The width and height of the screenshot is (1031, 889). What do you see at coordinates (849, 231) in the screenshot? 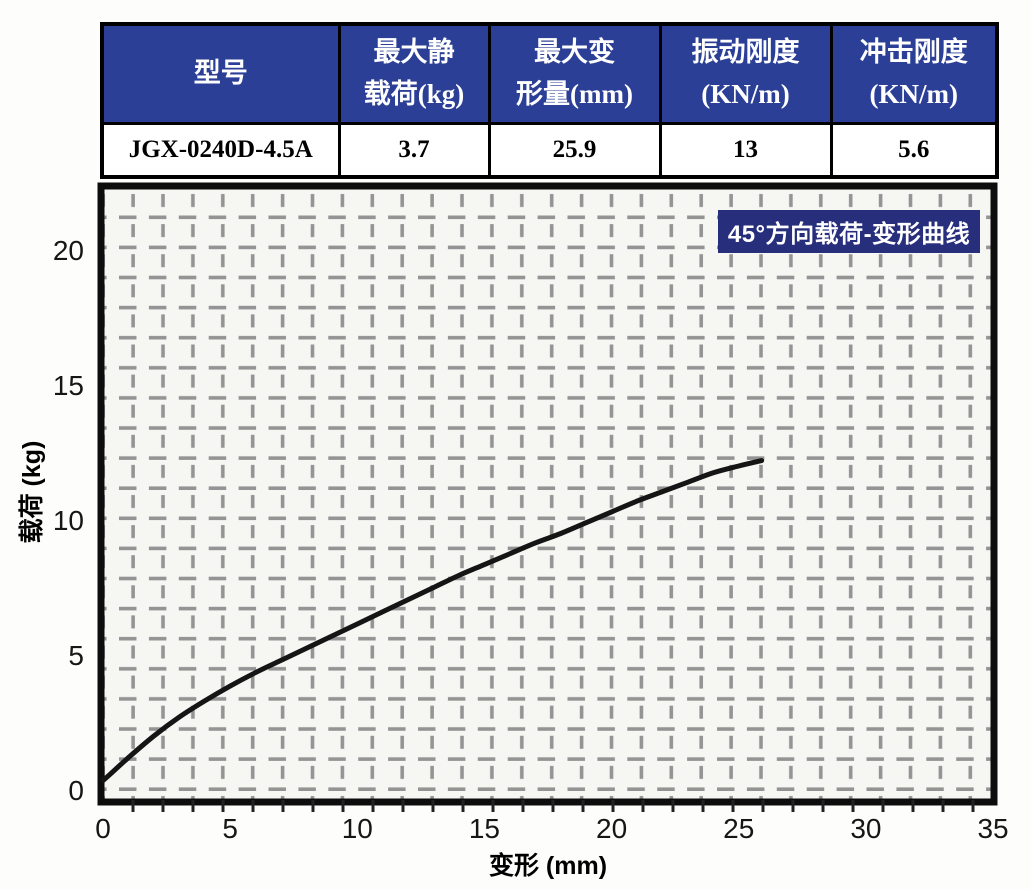
I see `chart-title-badge: 45°方向载荷-变形曲线` at bounding box center [849, 231].